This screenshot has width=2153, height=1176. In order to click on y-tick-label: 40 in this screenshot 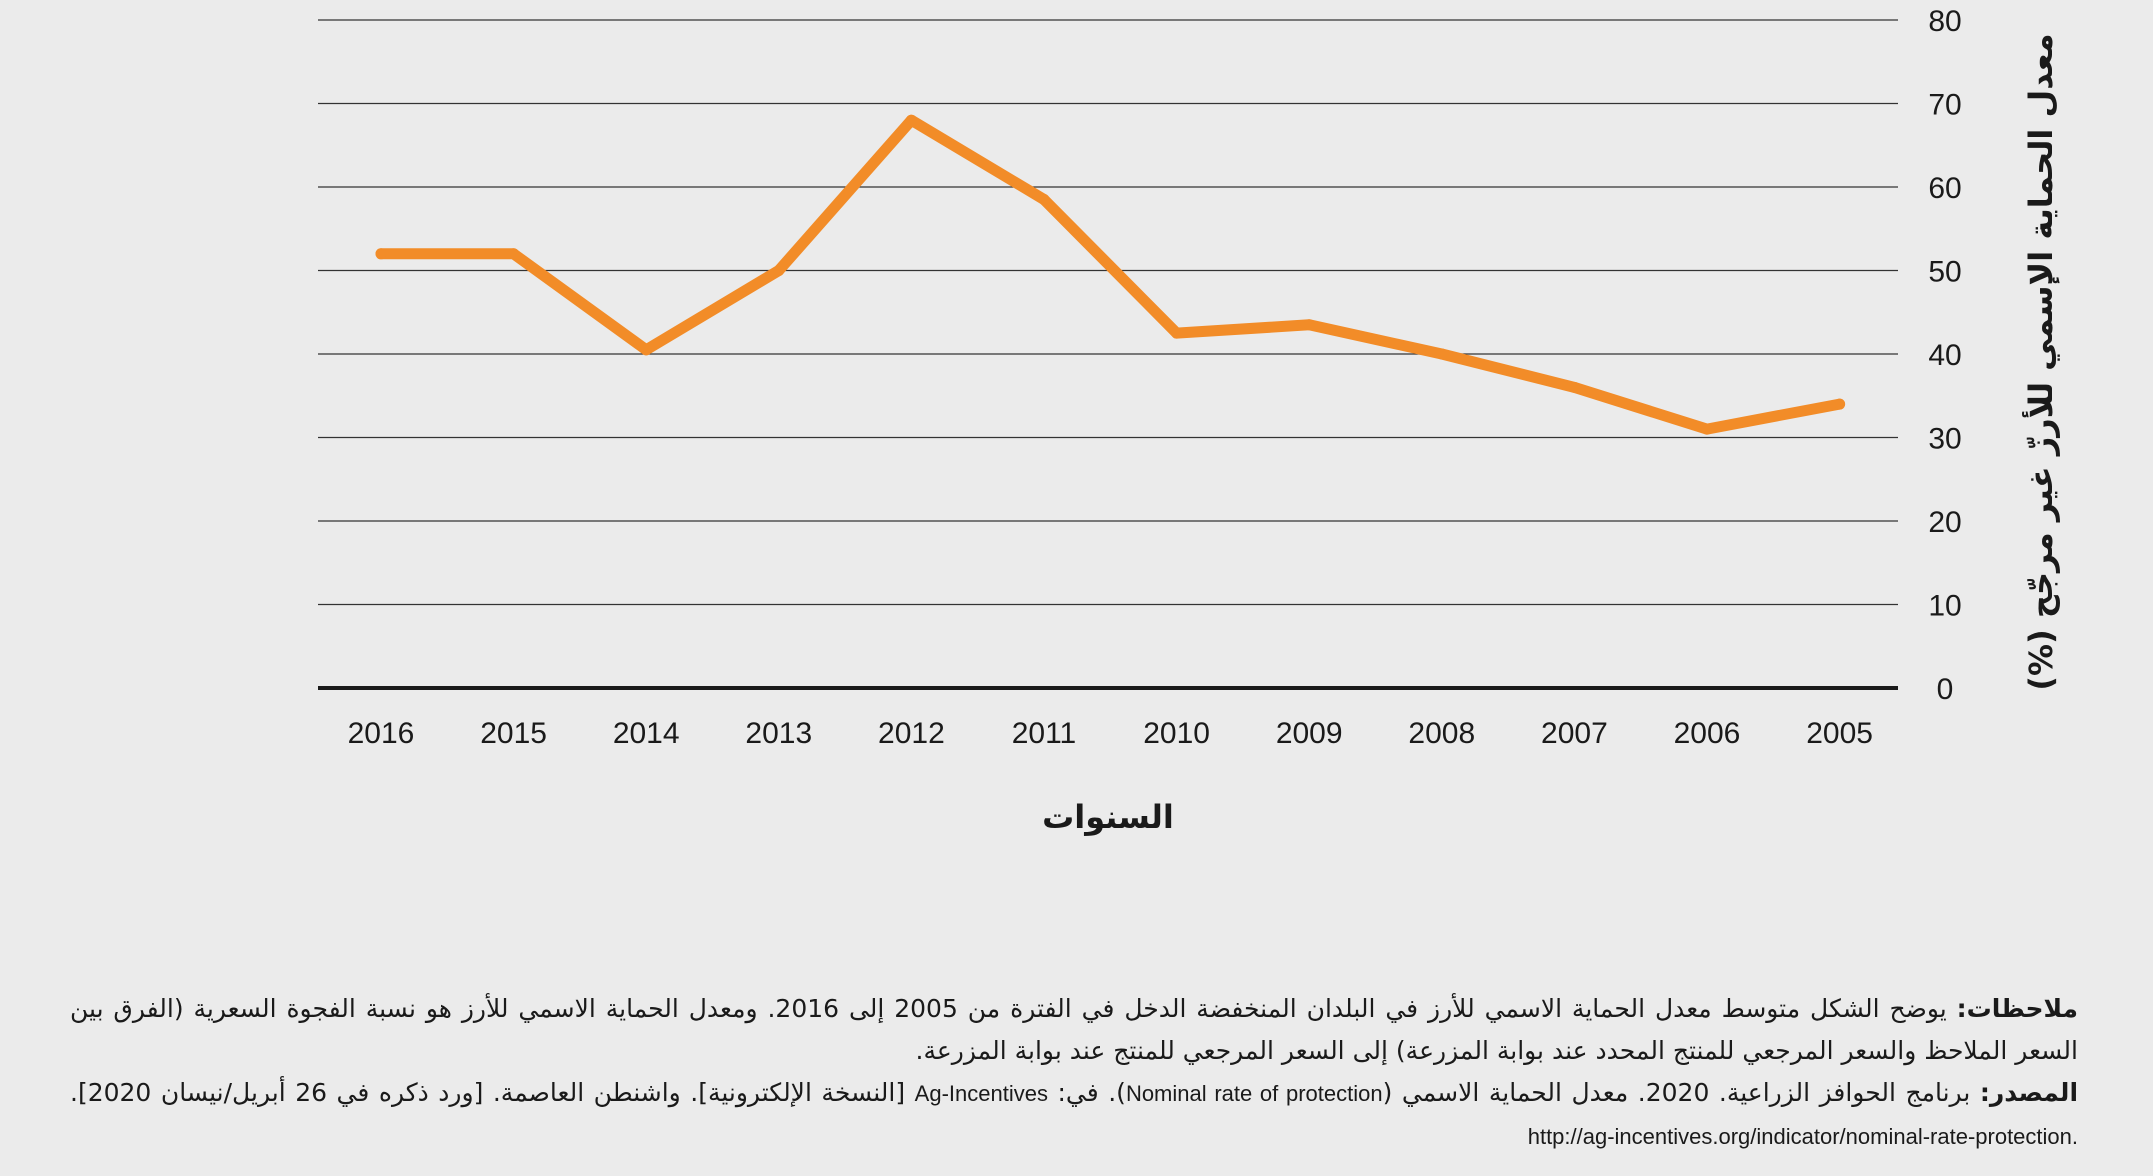, I will do `click(1944, 355)`.